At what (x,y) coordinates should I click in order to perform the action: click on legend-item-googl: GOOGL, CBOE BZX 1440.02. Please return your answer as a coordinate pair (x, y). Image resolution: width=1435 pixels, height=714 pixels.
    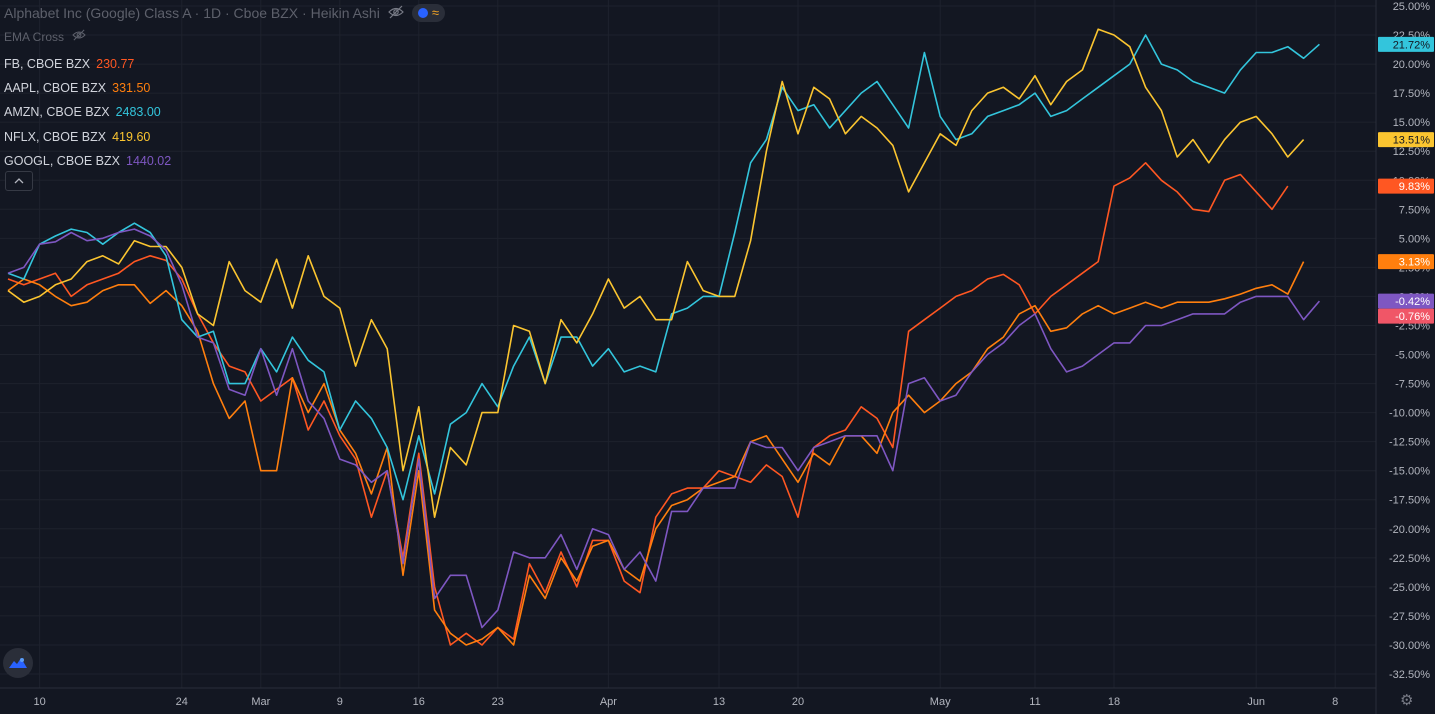
    Looking at the image, I should click on (87, 161).